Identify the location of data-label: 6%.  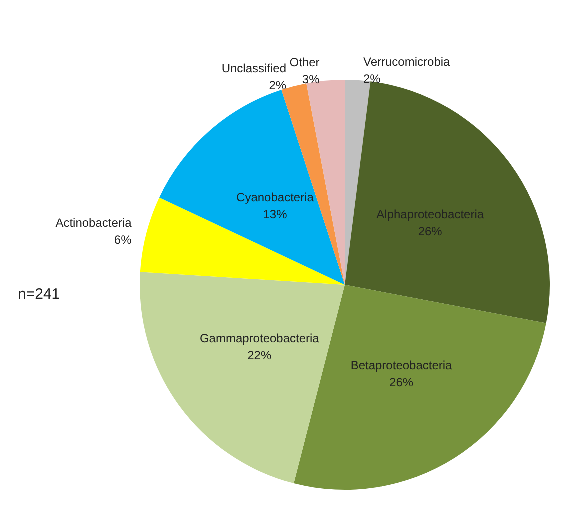
(123, 240).